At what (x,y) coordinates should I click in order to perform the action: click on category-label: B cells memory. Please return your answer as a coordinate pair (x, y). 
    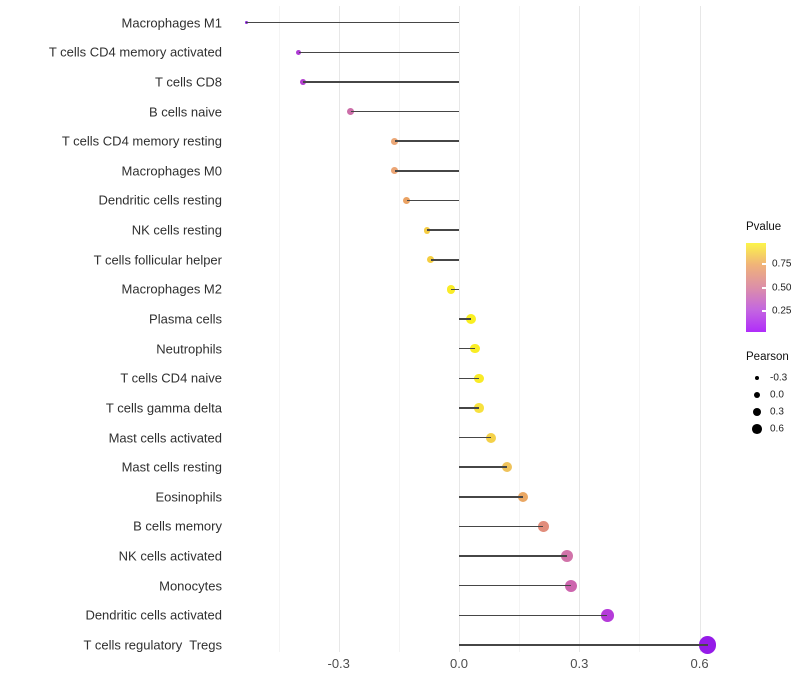
    Looking at the image, I should click on (177, 526).